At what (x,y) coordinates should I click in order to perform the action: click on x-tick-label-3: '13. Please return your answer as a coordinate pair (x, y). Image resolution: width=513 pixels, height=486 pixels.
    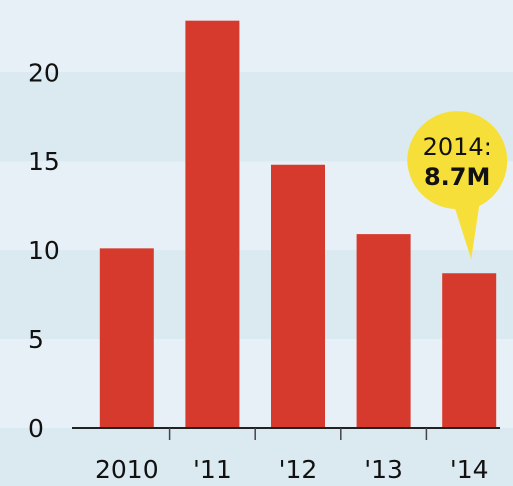
    Looking at the image, I should click on (383, 469).